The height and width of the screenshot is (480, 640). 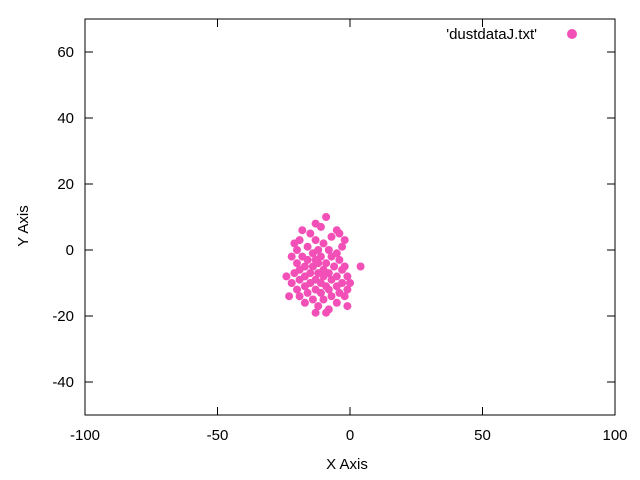 I want to click on y-tick-label: -20, so click(x=63, y=316).